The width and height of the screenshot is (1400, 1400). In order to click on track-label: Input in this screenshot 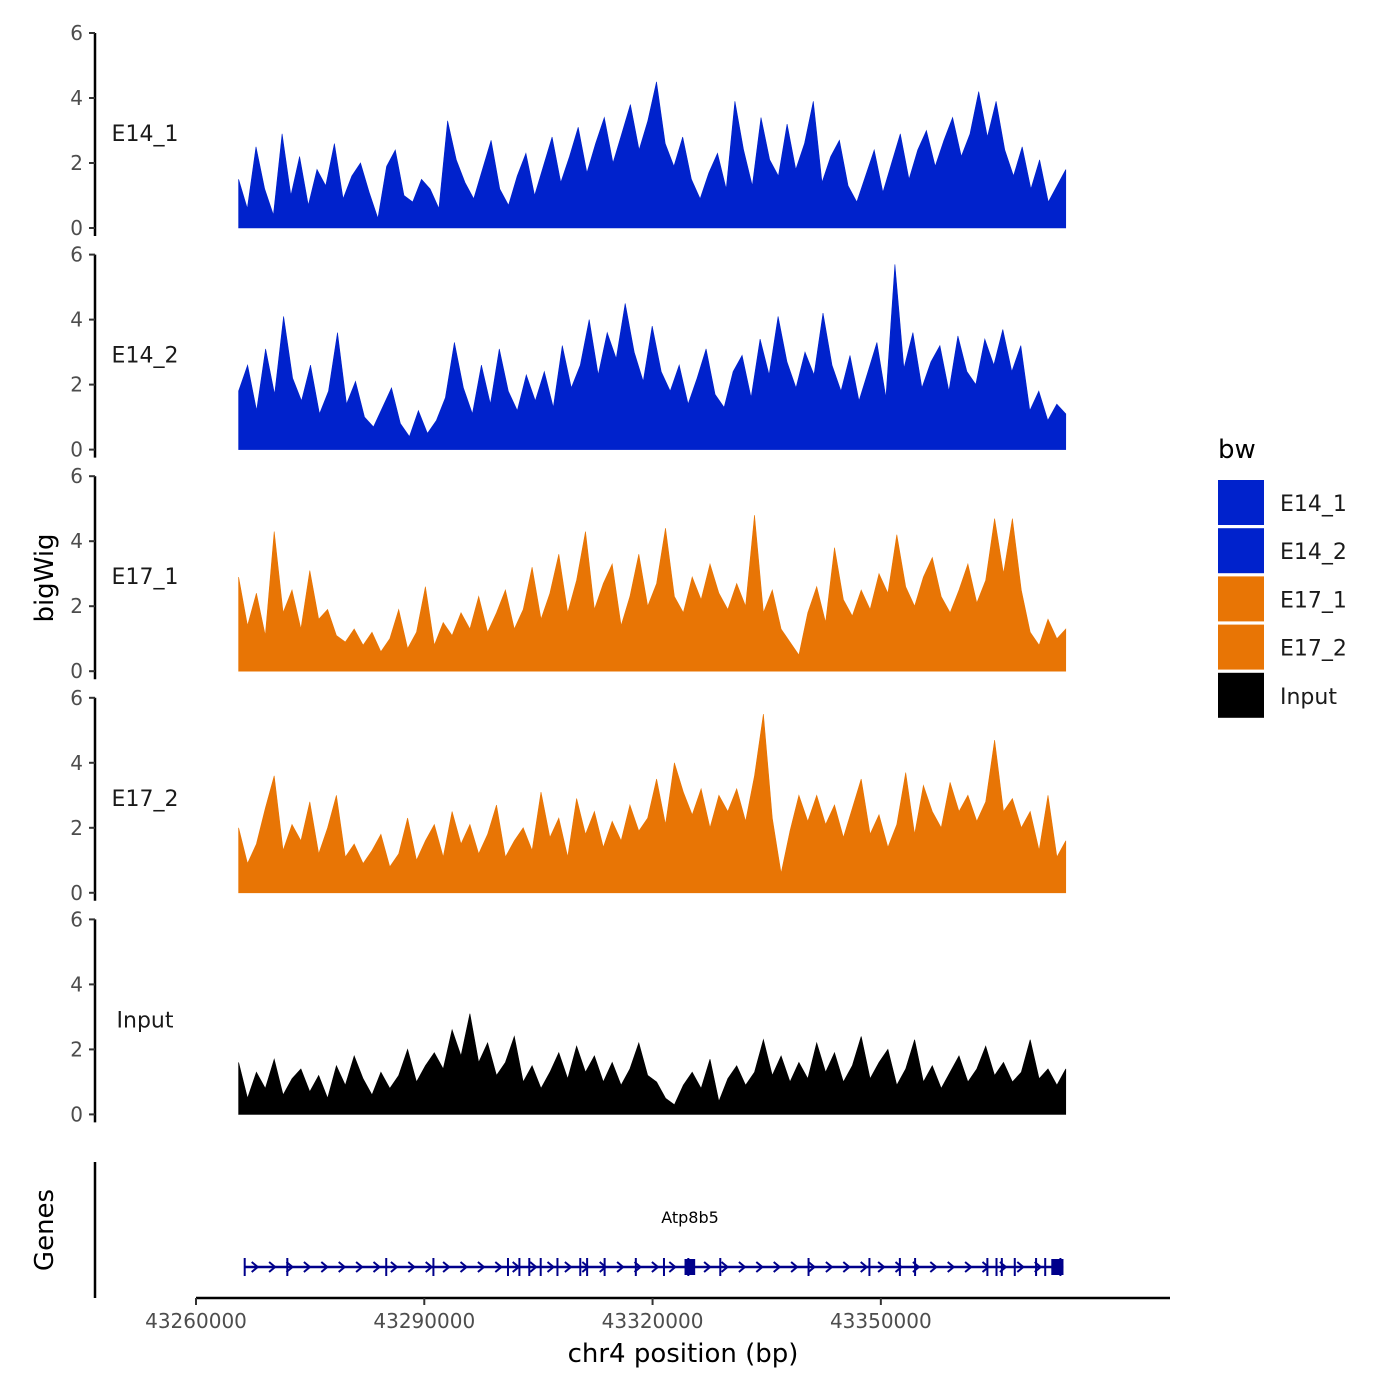, I will do `click(145, 1020)`.